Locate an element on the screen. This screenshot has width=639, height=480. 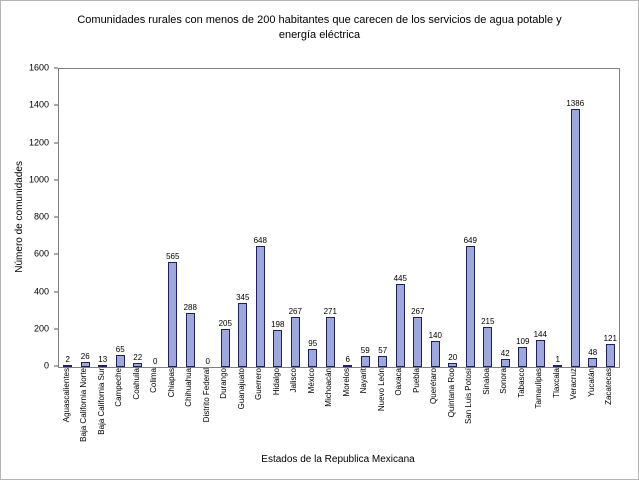
x-category-label: Guerrero is located at coordinates (259, 384).